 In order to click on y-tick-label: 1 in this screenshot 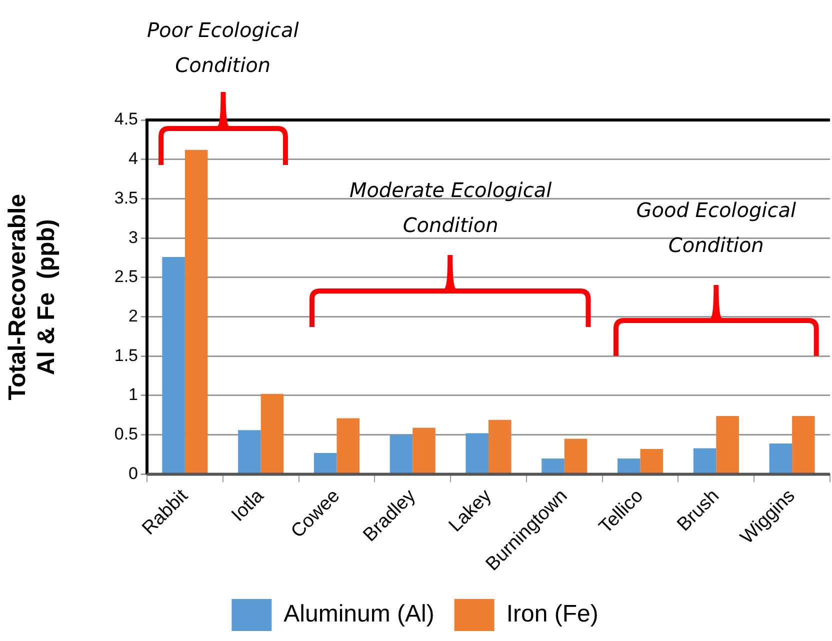, I will do `click(133, 394)`.